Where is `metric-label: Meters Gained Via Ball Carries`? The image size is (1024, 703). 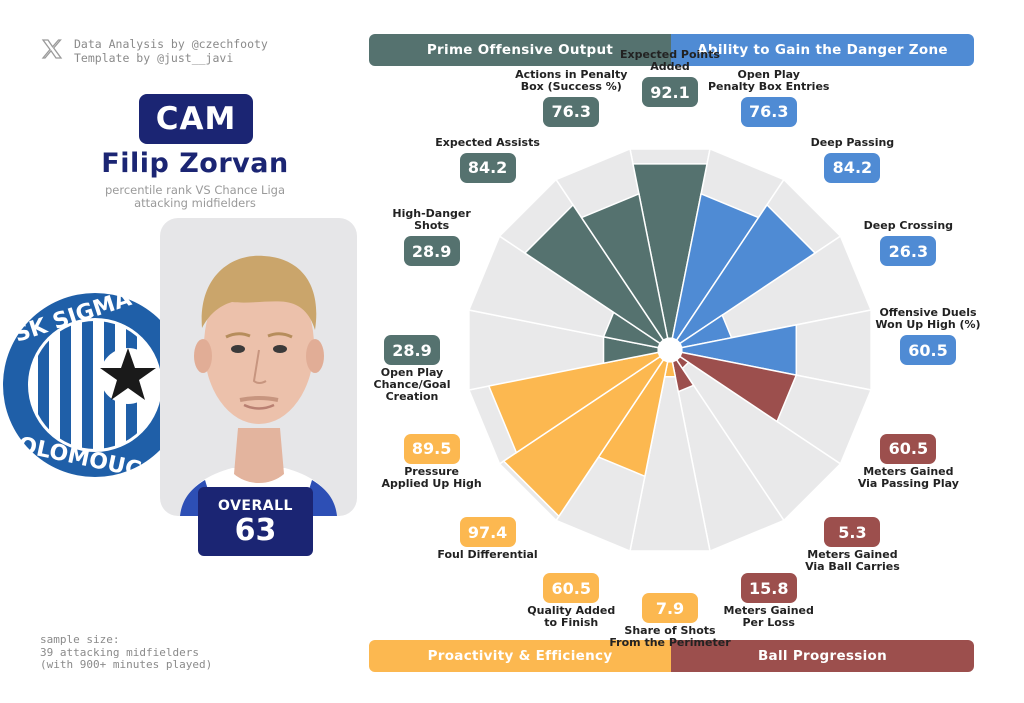 metric-label: Meters Gained Via Ball Carries is located at coordinates (852, 561).